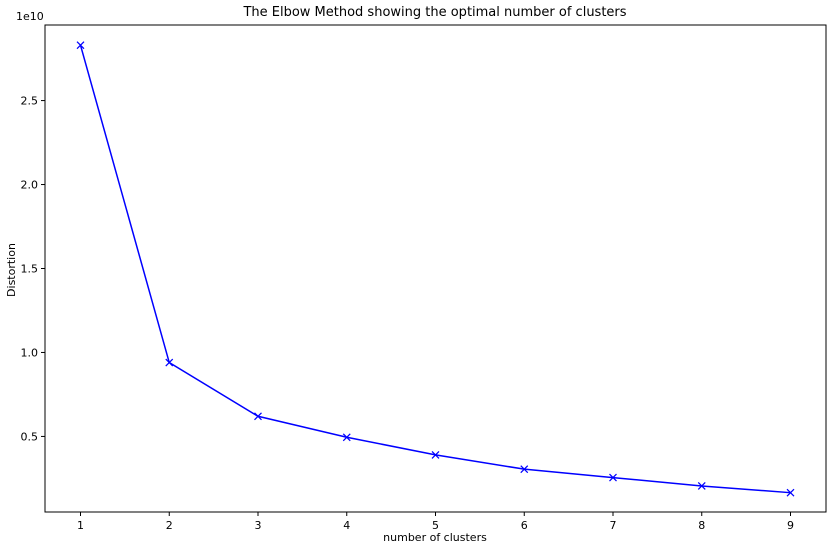 This screenshot has width=832, height=550. I want to click on x-tick-label: 2, so click(169, 525).